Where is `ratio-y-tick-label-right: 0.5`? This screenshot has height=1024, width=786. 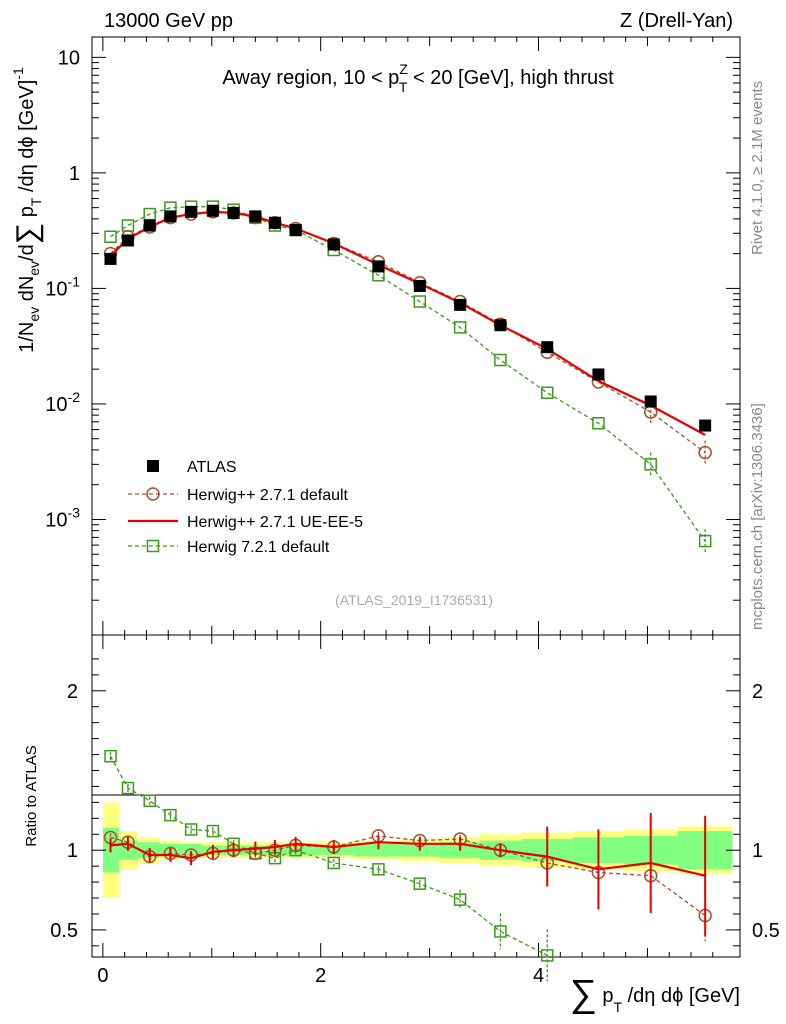
ratio-y-tick-label-right: 0.5 is located at coordinates (766, 931).